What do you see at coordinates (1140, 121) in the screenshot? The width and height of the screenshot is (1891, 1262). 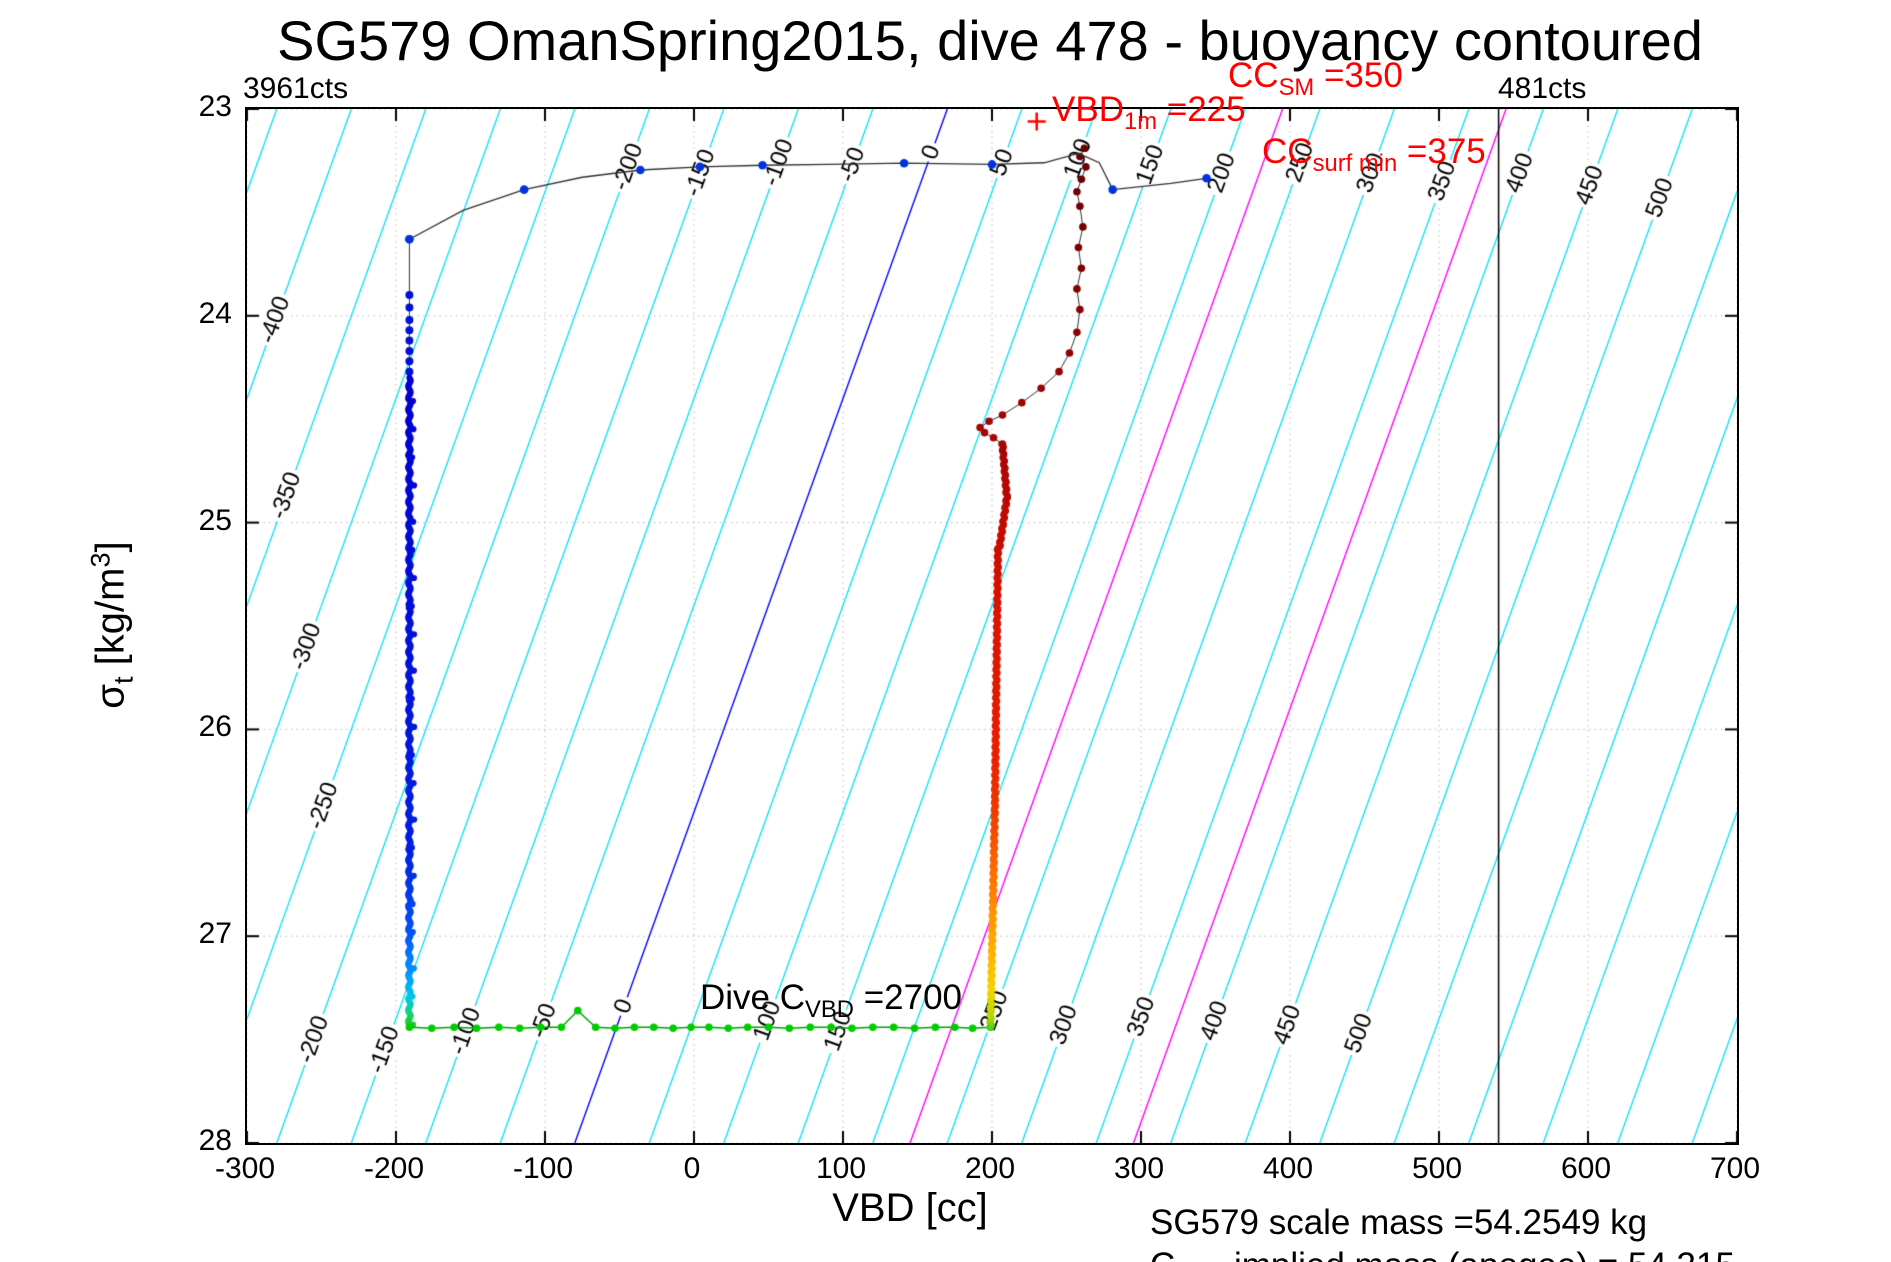 I see `annotation-vbd-1m-sub: 1m` at bounding box center [1140, 121].